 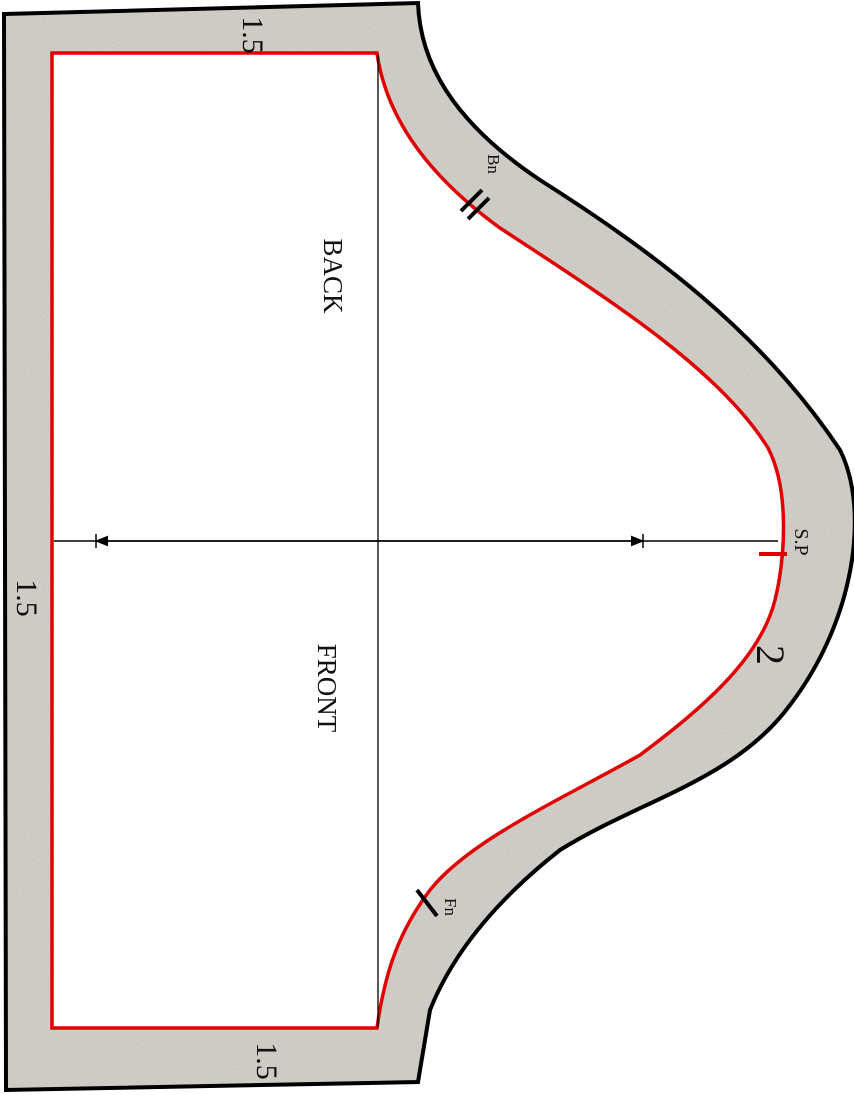 I want to click on front-notch-label: Fn, so click(x=450, y=907).